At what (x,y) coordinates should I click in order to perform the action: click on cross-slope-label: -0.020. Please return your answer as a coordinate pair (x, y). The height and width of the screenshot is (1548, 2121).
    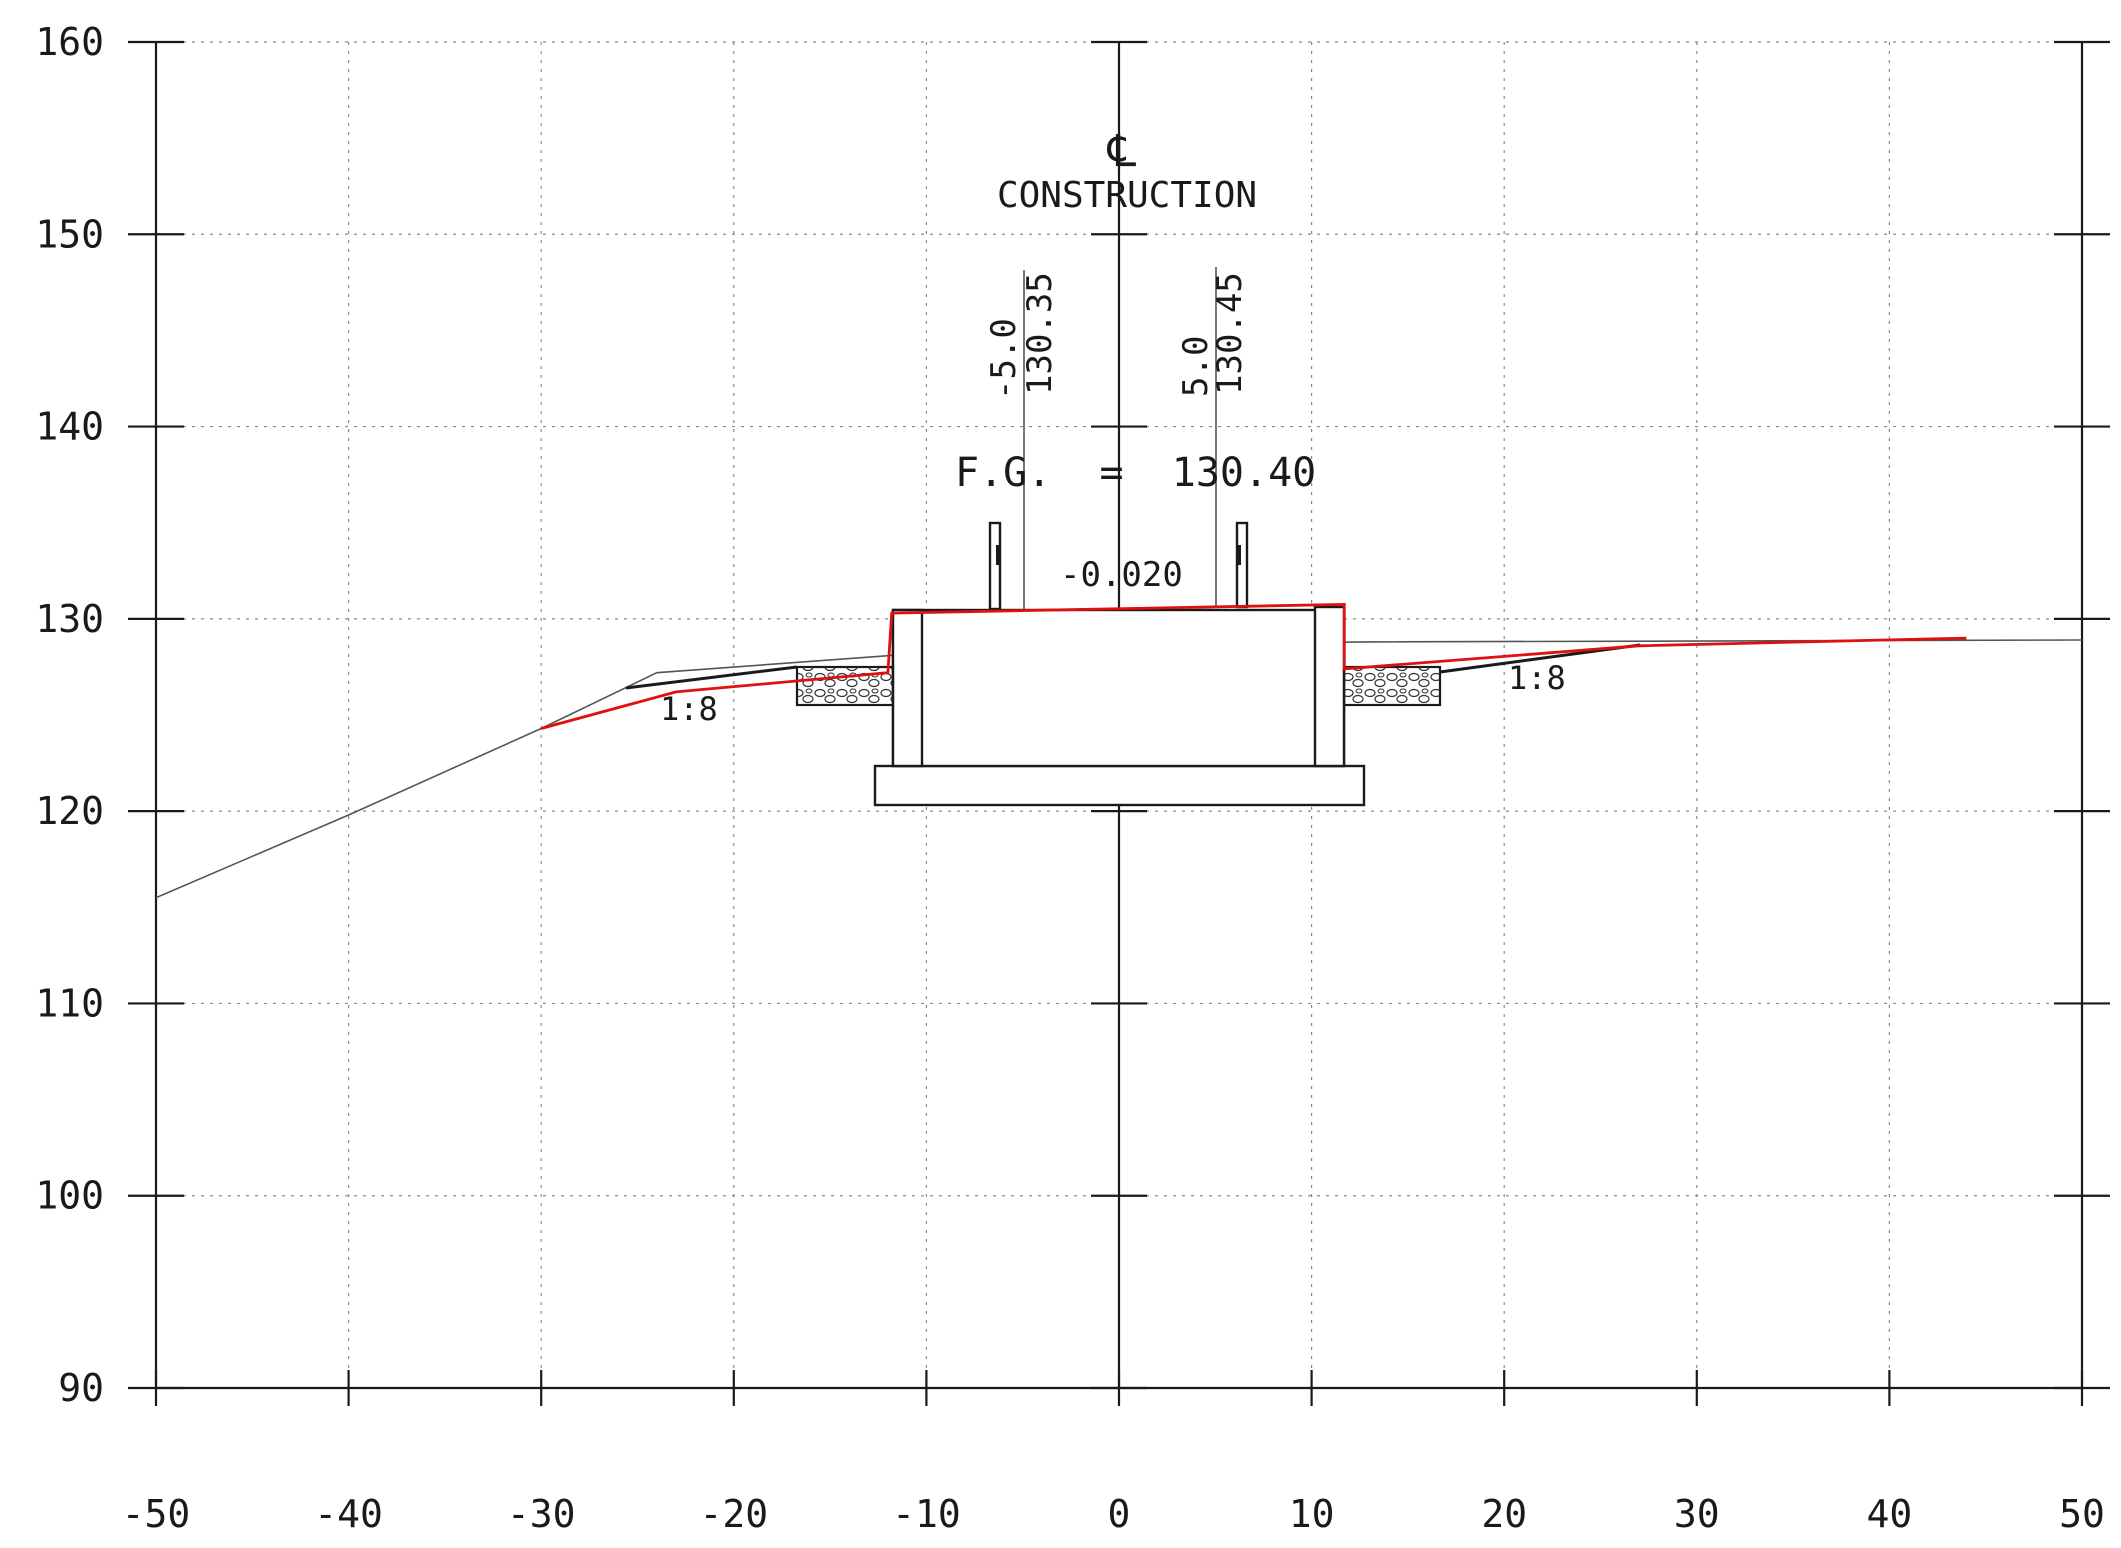
    Looking at the image, I should click on (1121, 575).